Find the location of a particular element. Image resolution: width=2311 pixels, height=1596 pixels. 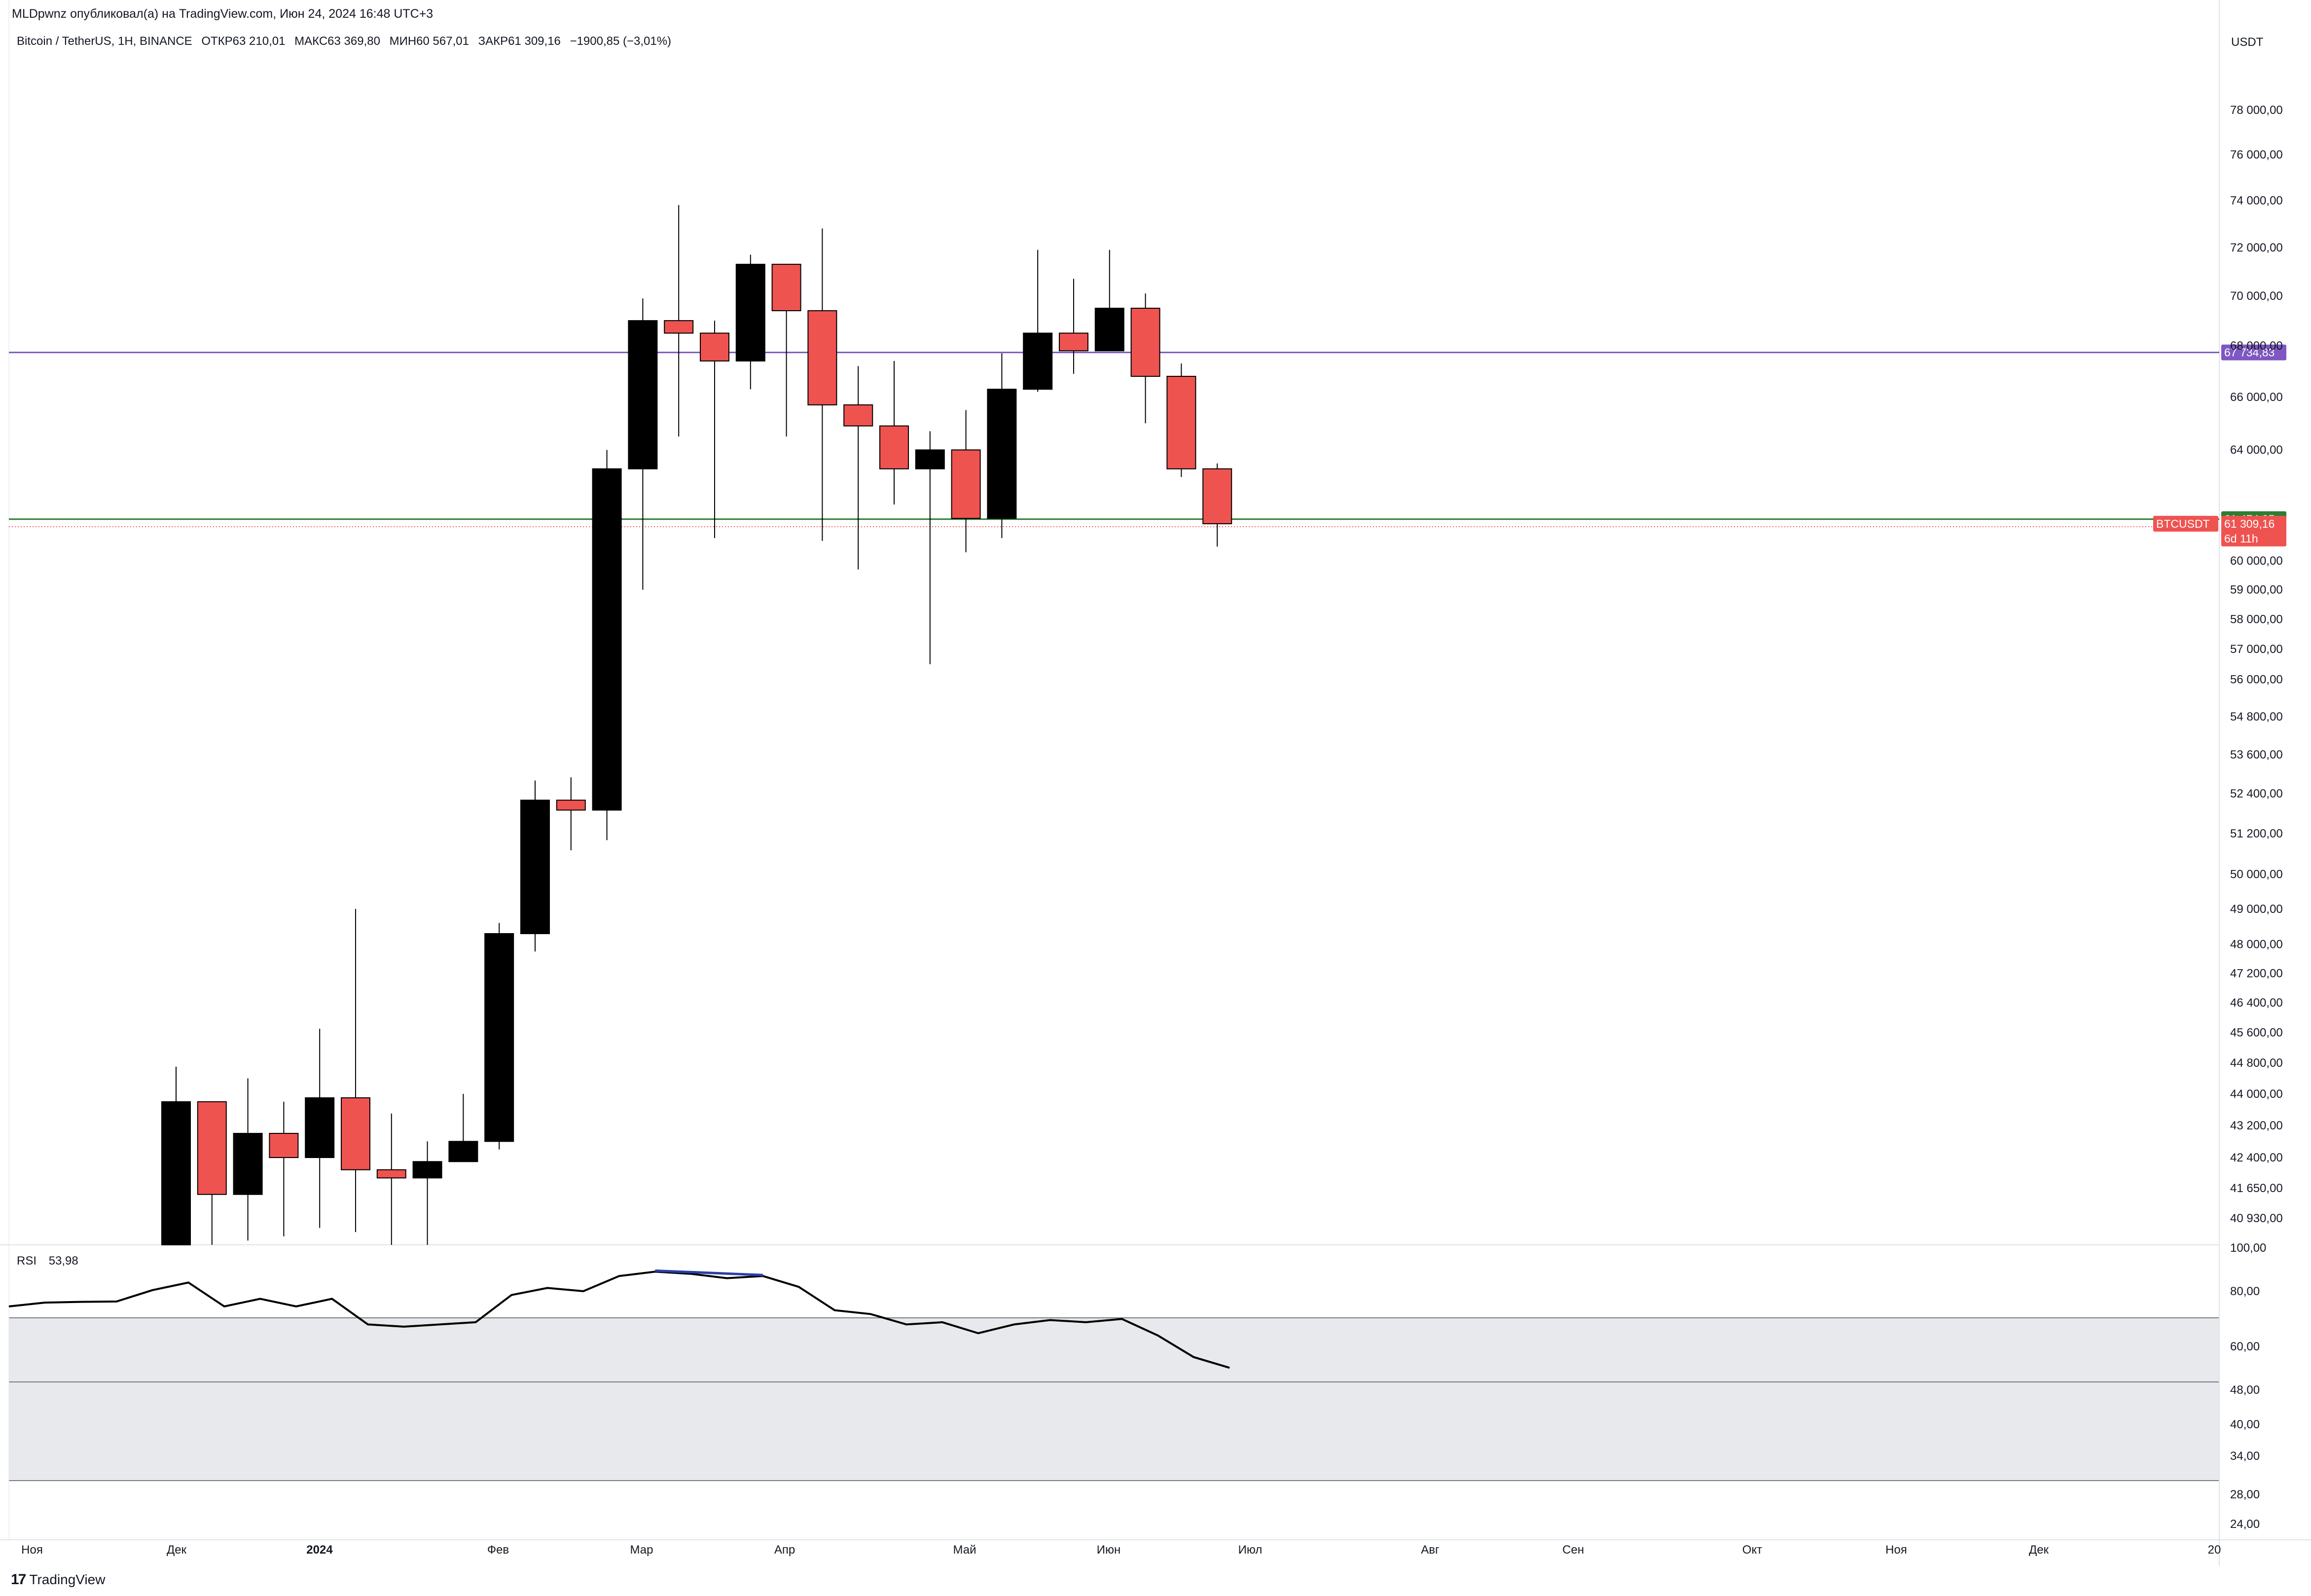

time-tick-label: Апр is located at coordinates (784, 1550).